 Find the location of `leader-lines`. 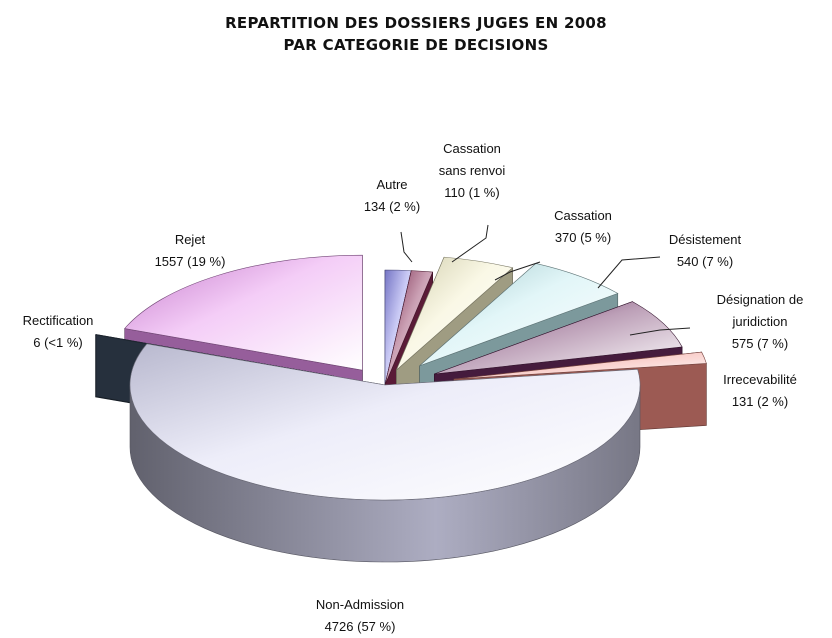

leader-lines is located at coordinates (545, 280).